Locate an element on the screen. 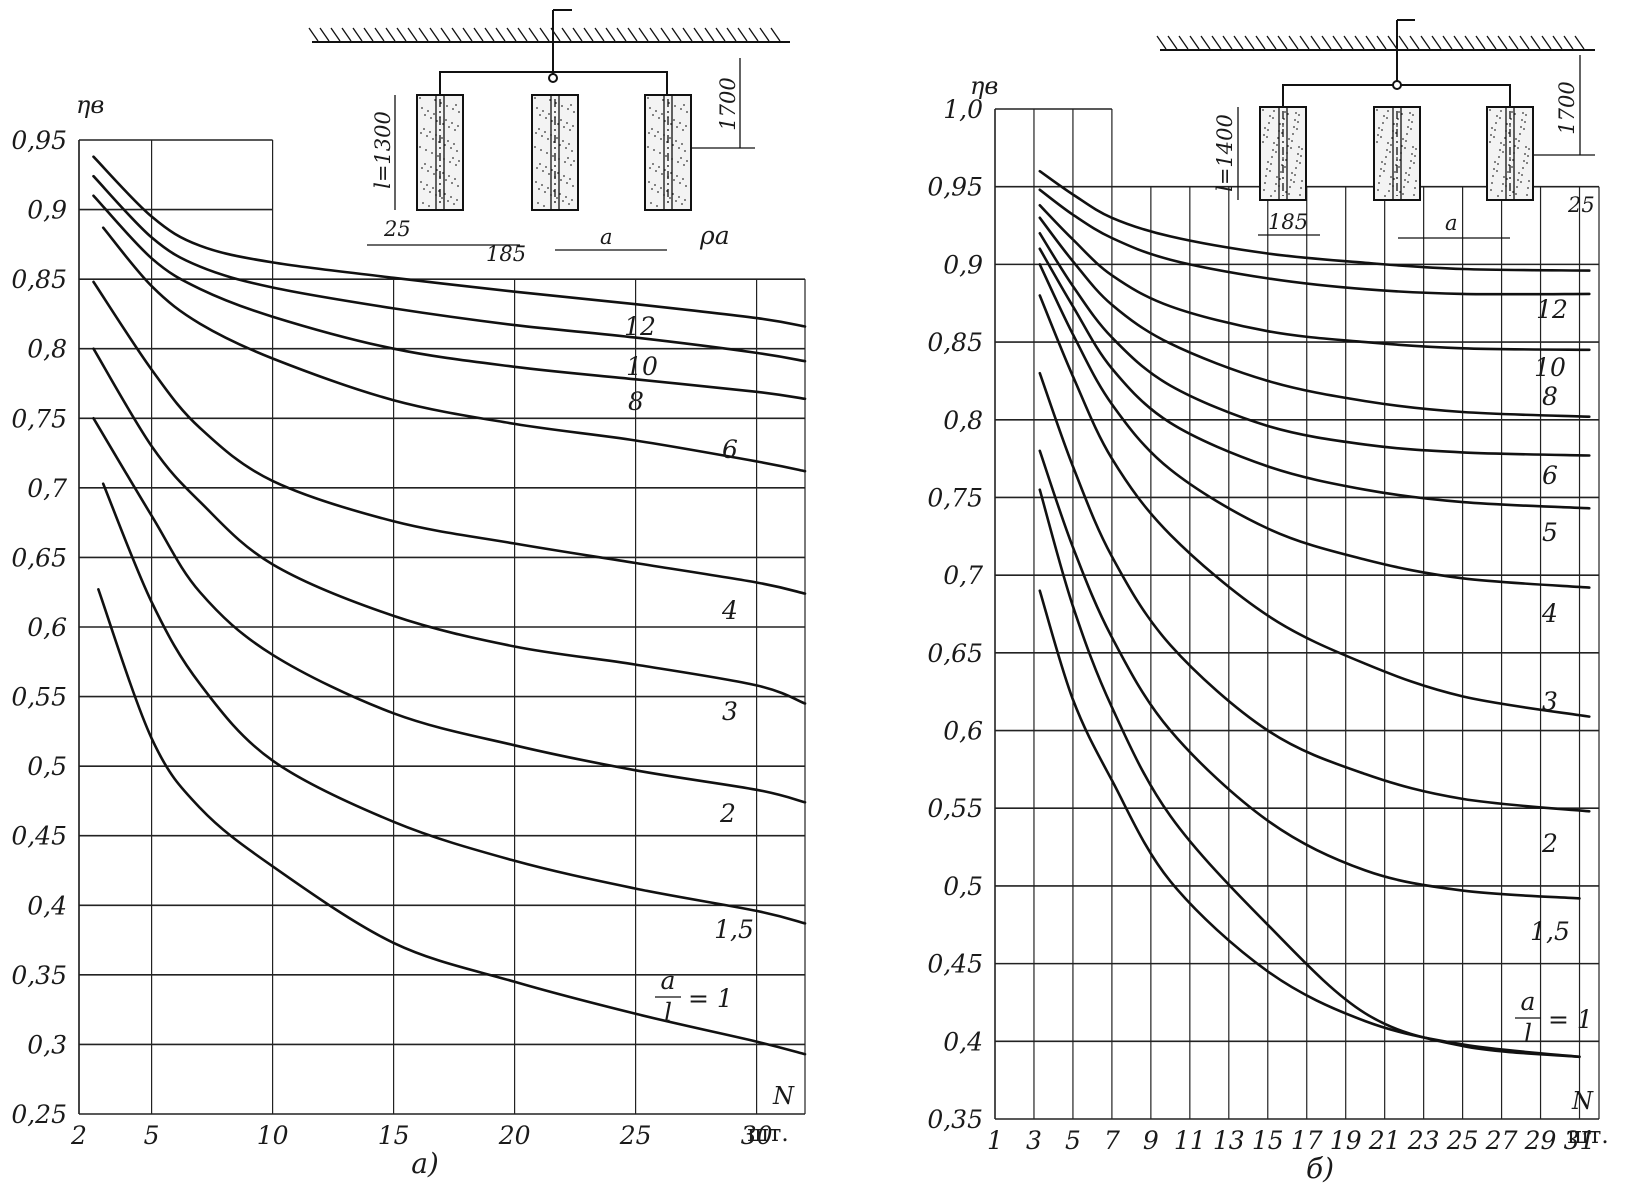  series-label-a-8: = 1 is located at coordinates (710, 998).